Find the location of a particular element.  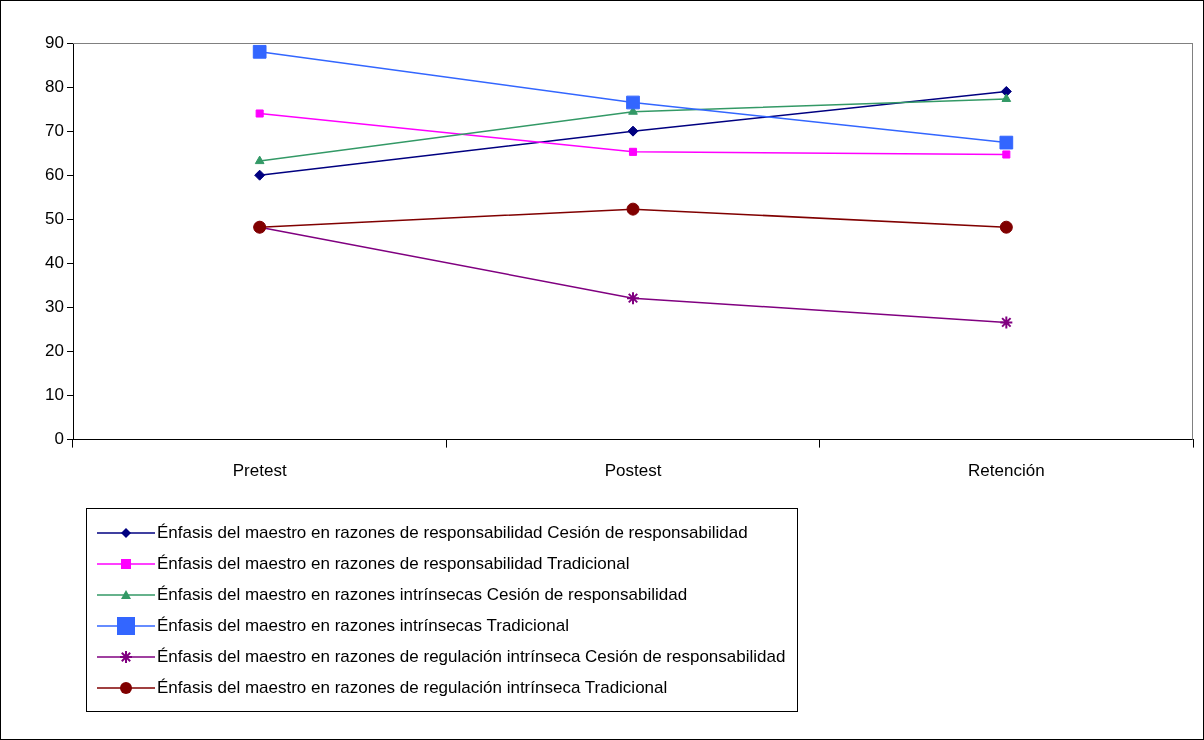

y-tick-label: 30 is located at coordinates (54, 307).